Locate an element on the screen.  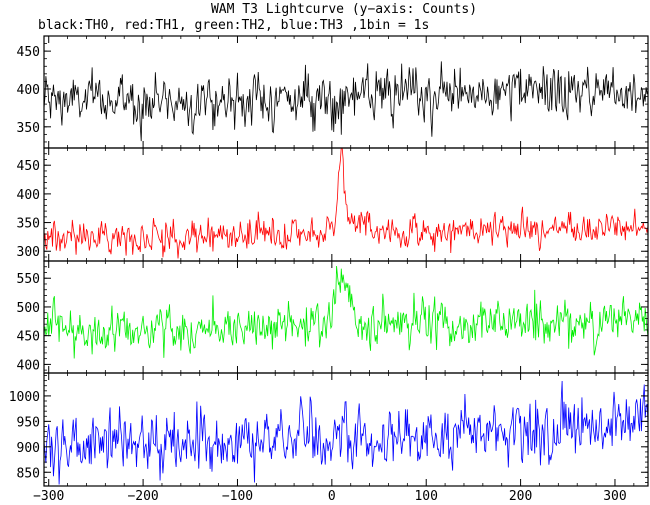
x-tick-label: −300 is located at coordinates (48, 496).